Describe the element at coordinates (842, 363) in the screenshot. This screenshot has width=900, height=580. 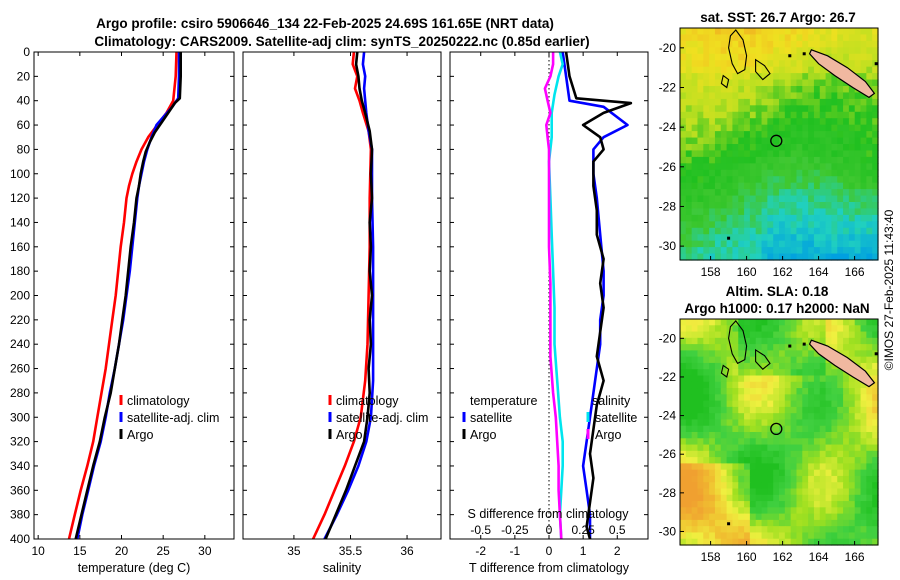
I see `island-new-caledonia` at that location.